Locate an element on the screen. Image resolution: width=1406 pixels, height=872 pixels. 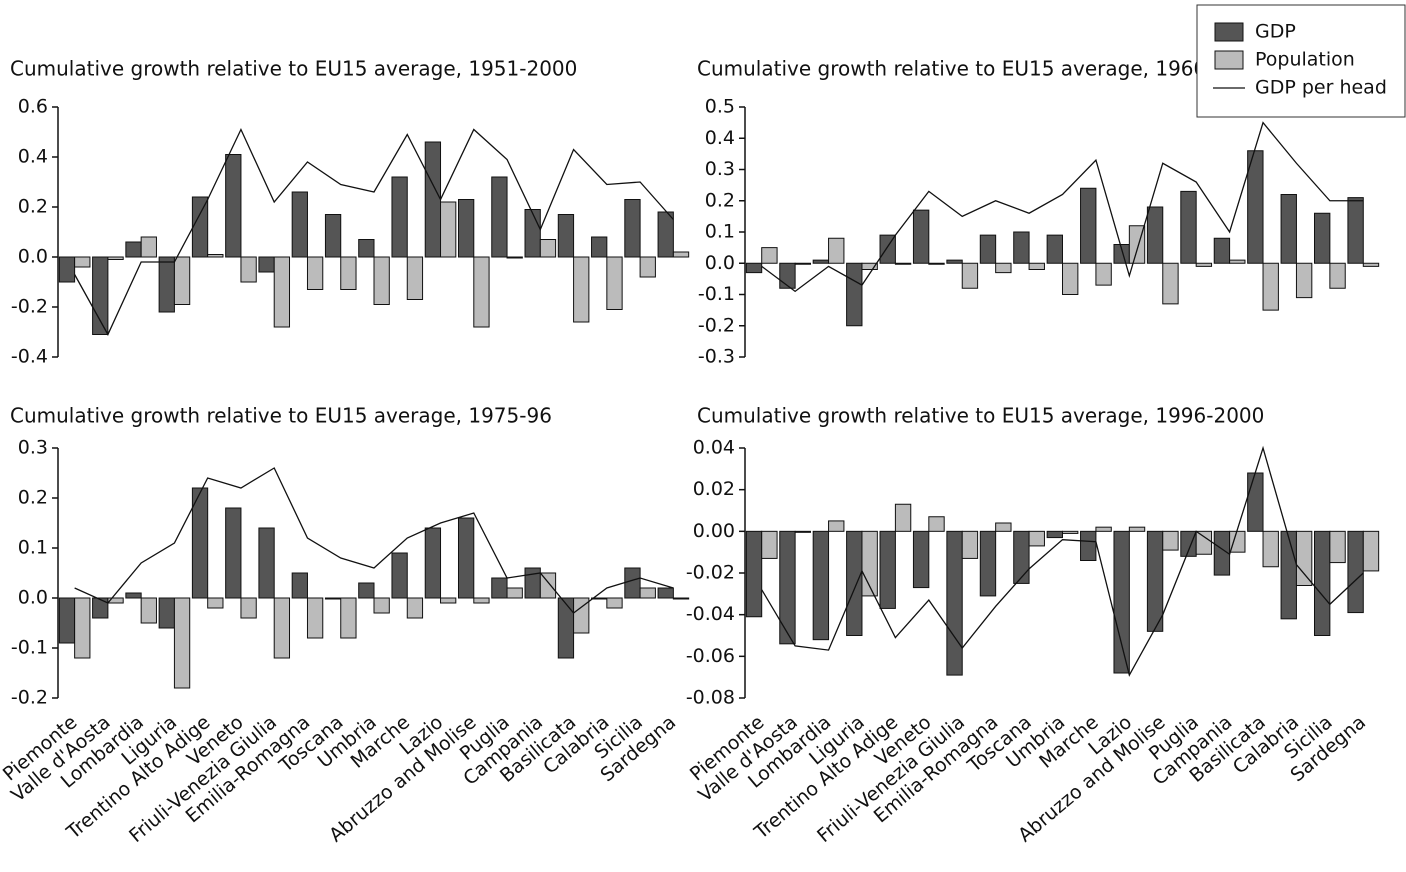
y-tick-label: -0.04 is located at coordinates (710, 614).